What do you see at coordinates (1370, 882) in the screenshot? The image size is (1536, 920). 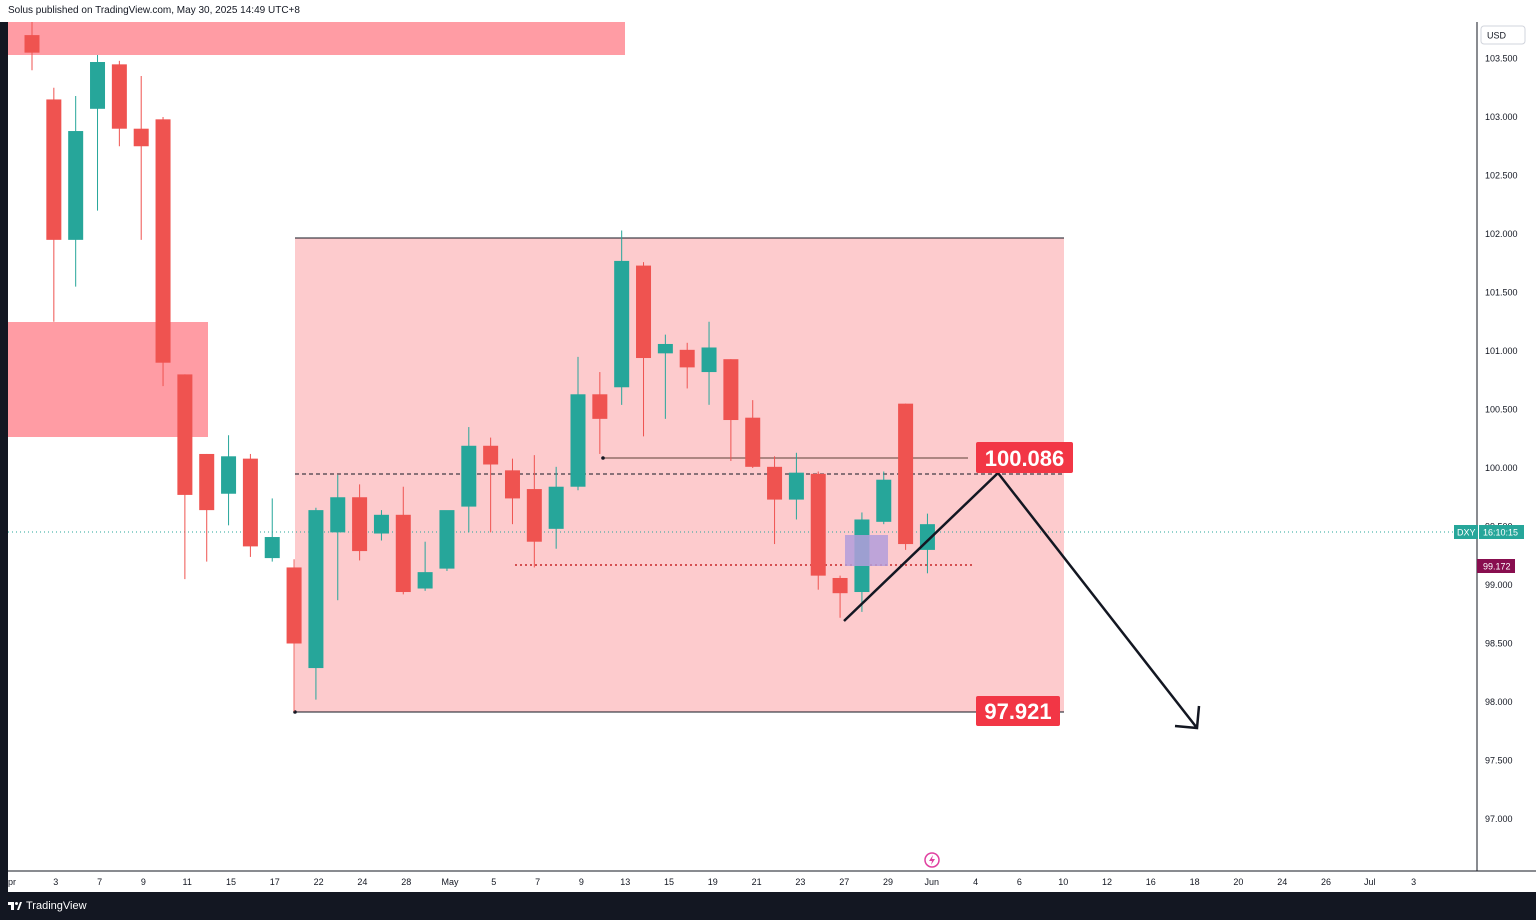 I see `time-tick-label: Jul` at bounding box center [1370, 882].